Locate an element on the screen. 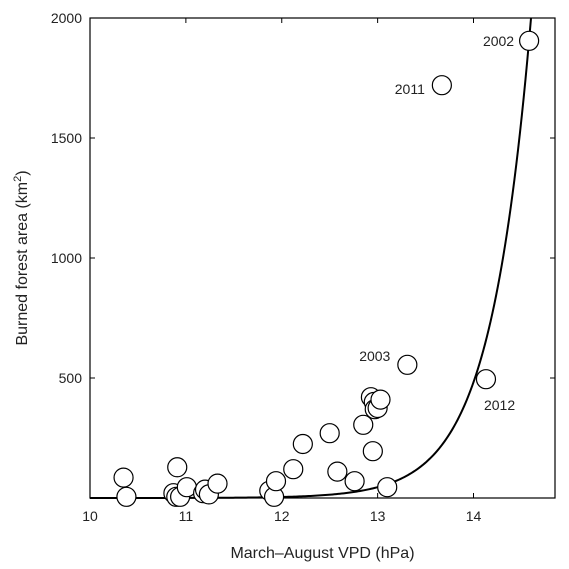  y-tick-label: 500 is located at coordinates (71, 378).